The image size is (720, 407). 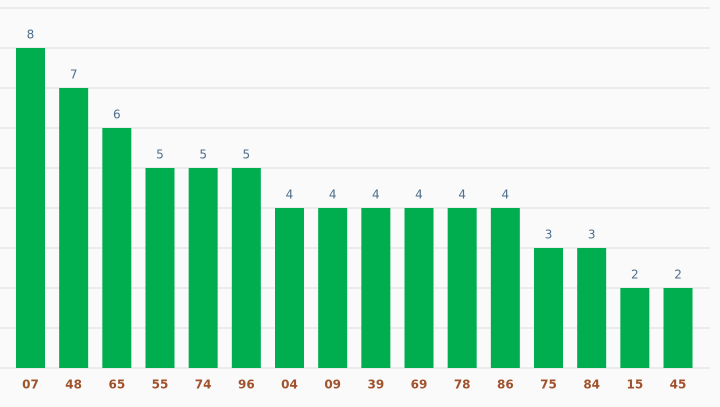 I want to click on x-tick-label: 96, so click(x=246, y=385).